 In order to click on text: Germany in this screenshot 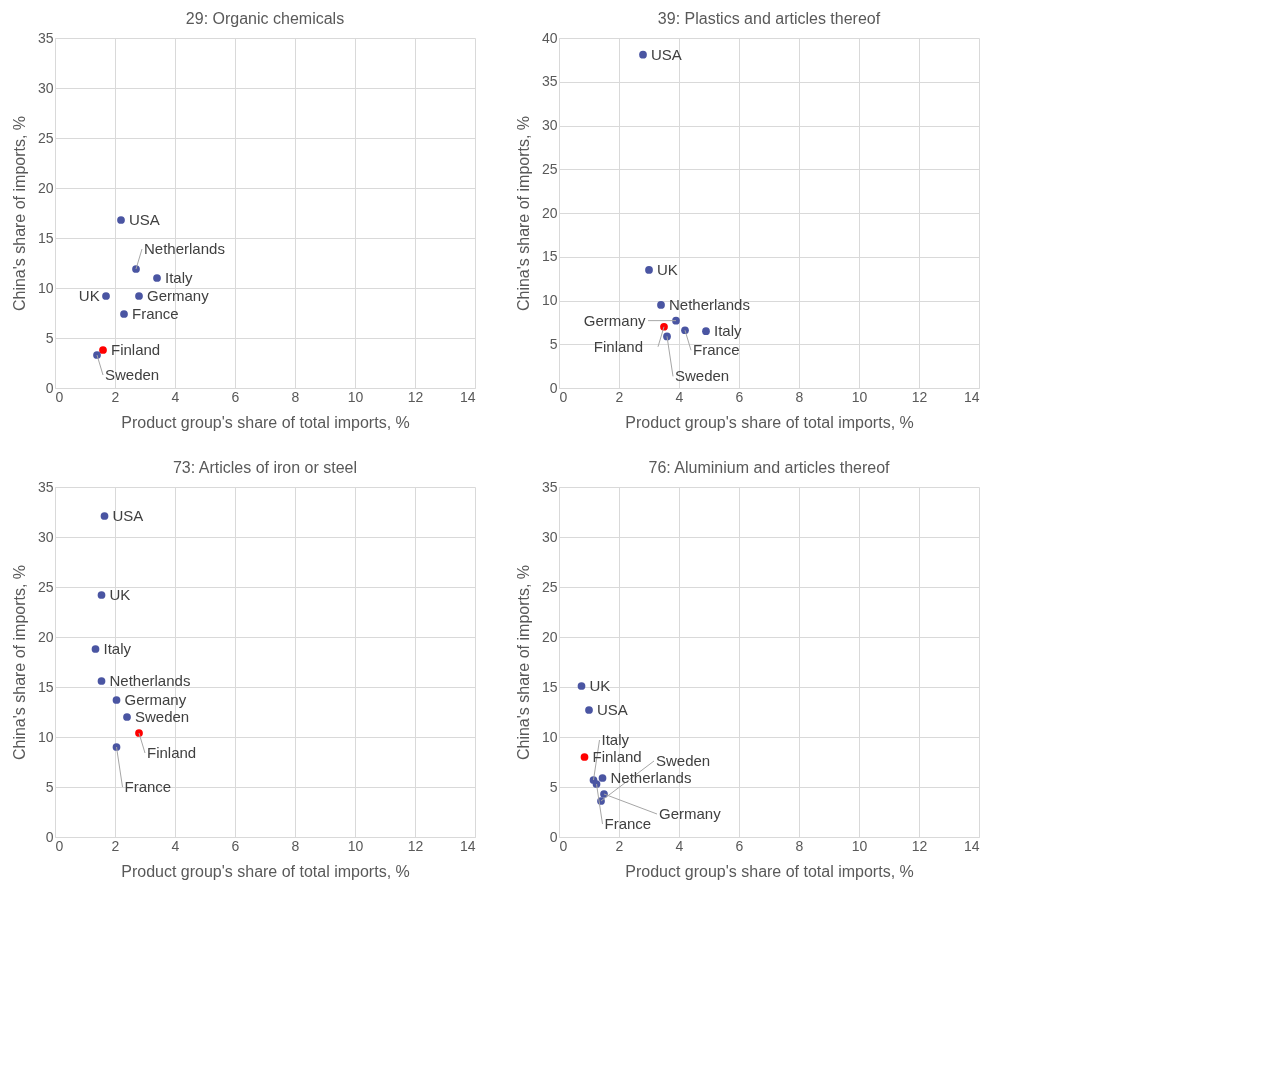, I will do `click(690, 813)`.